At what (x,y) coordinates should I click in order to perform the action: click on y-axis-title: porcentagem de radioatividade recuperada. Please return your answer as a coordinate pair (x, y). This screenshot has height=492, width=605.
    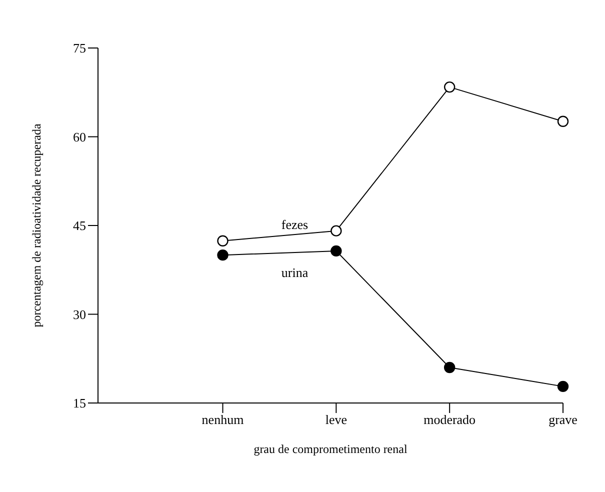
    Looking at the image, I should click on (36, 225).